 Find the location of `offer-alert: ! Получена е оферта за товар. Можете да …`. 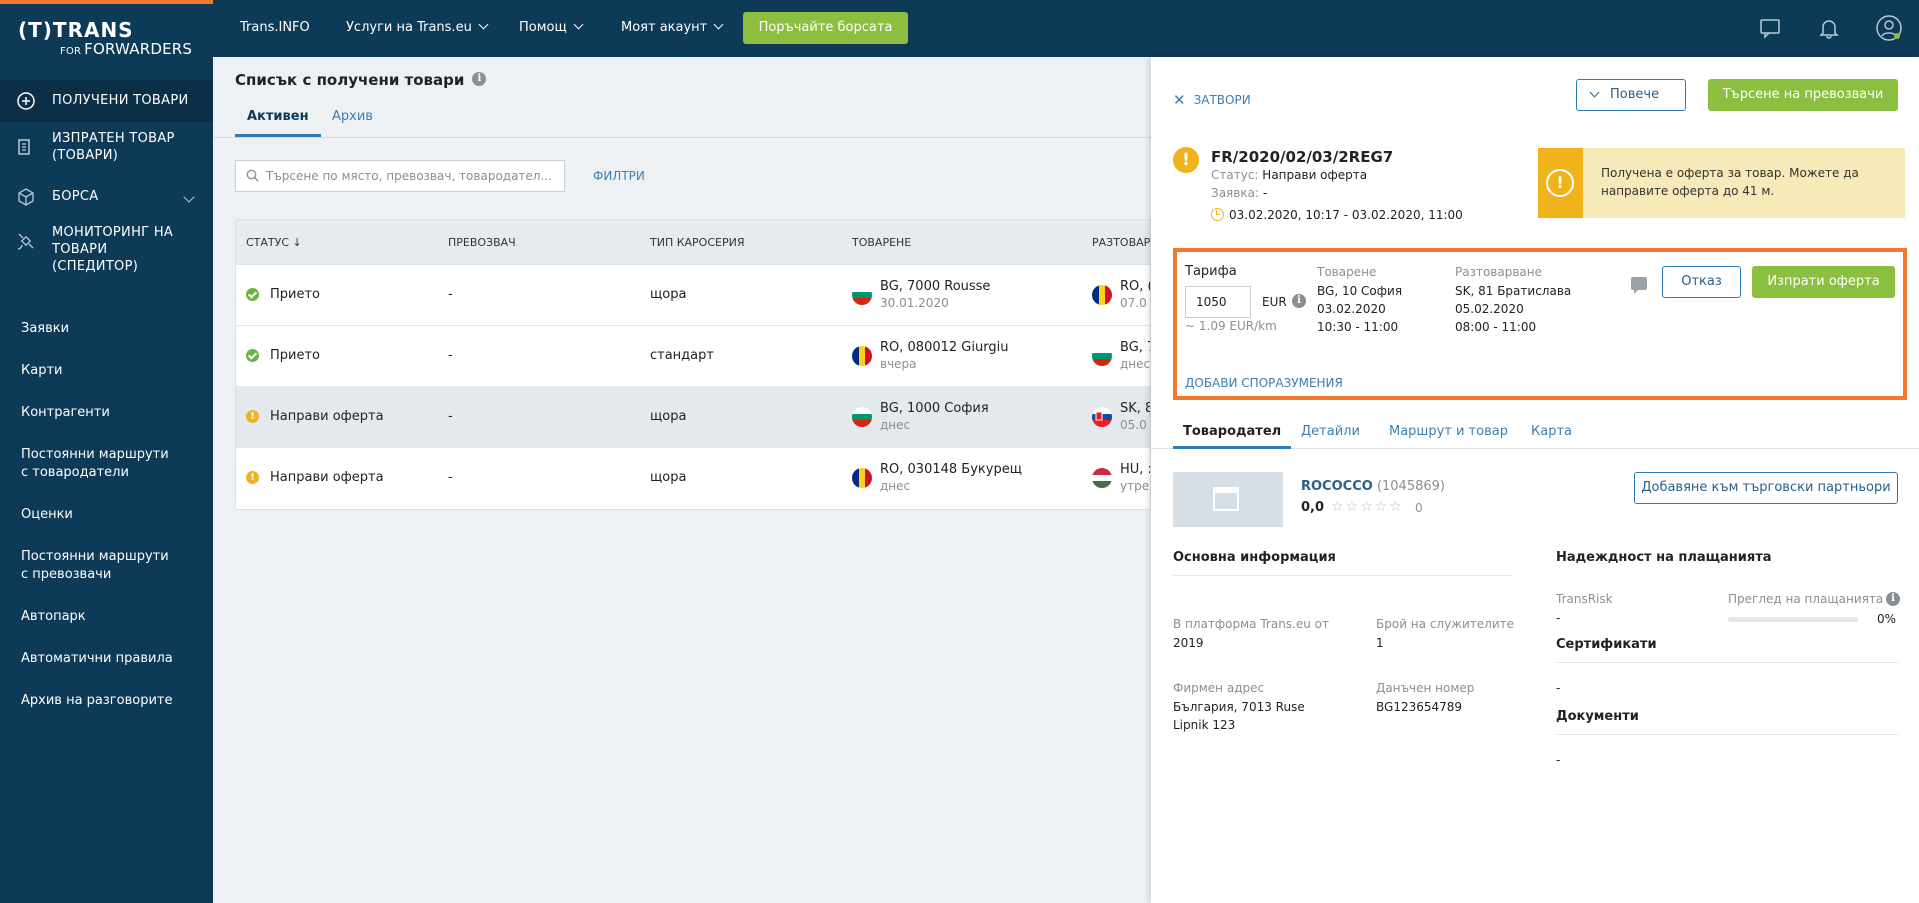

offer-alert: ! Получена е оферта за товар. Можете да … is located at coordinates (1721, 183).